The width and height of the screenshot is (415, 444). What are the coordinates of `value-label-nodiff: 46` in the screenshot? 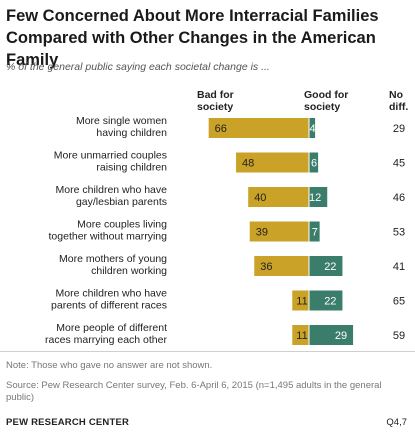 It's located at (399, 198).